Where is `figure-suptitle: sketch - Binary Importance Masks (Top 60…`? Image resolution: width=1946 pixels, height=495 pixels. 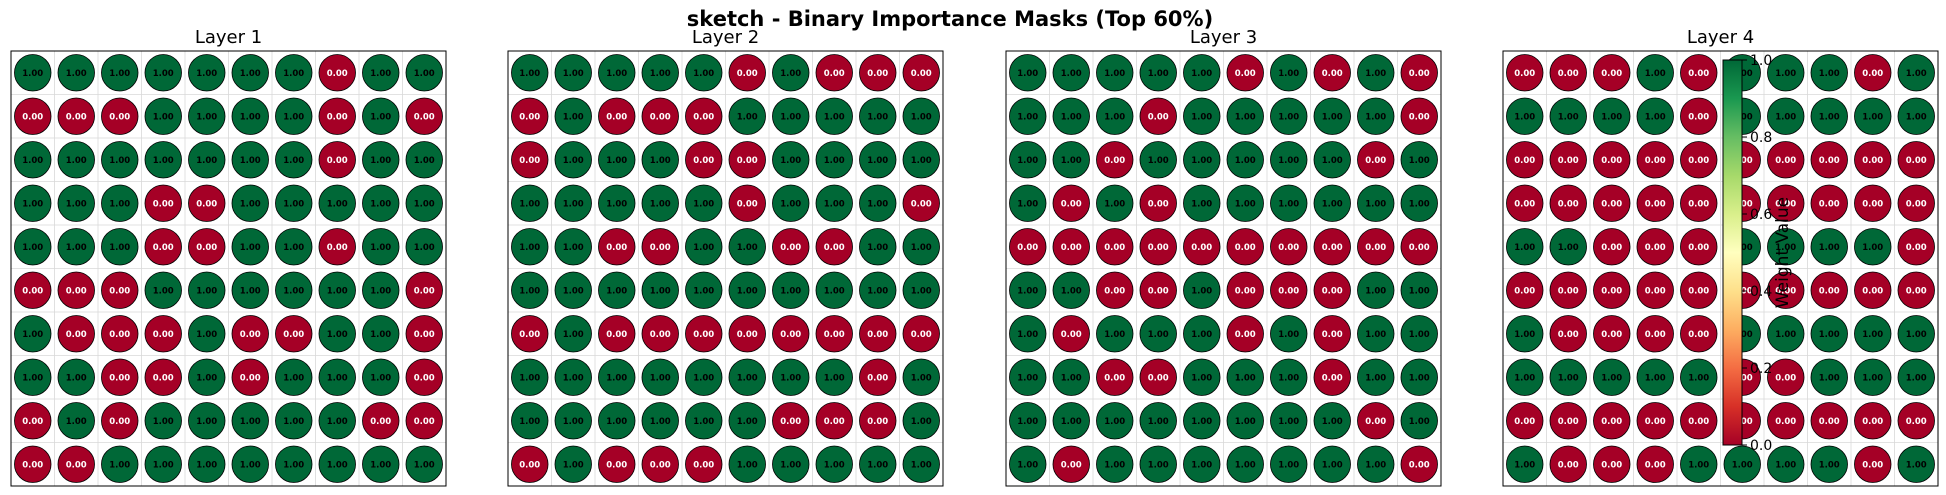
figure-suptitle: sketch - Binary Importance Masks (Top 60… is located at coordinates (950, 19).